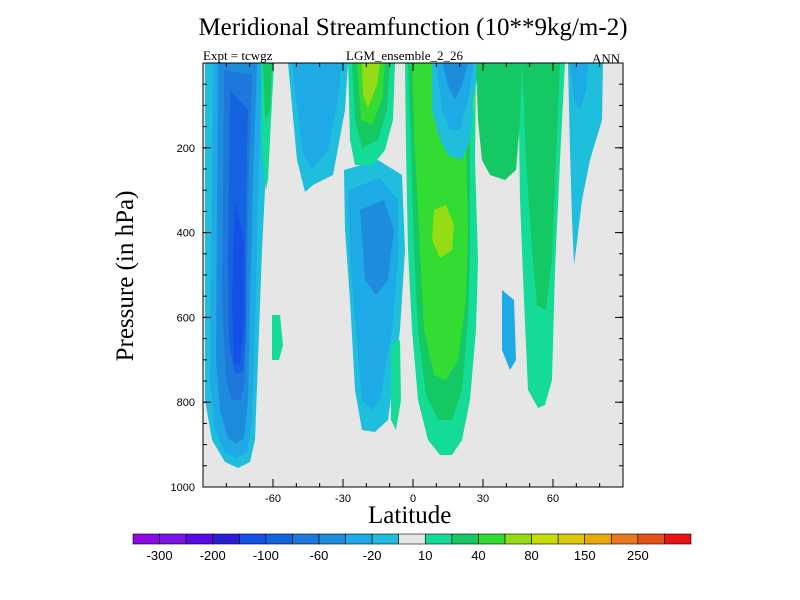 The width and height of the screenshot is (800, 600). What do you see at coordinates (638, 555) in the screenshot?
I see `colorbar-label: 250` at bounding box center [638, 555].